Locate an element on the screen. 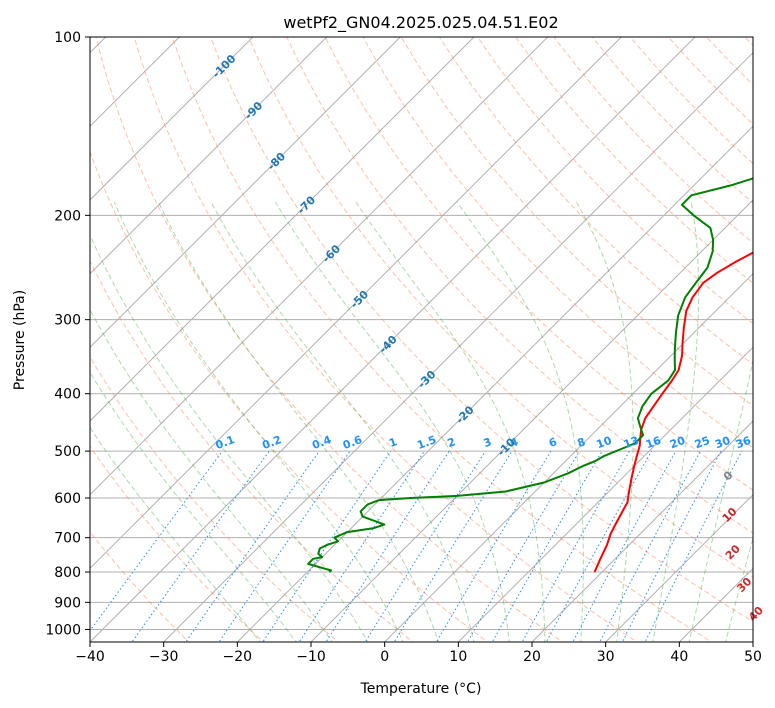  mixing-ratio-label: 1.5 is located at coordinates (426, 442).